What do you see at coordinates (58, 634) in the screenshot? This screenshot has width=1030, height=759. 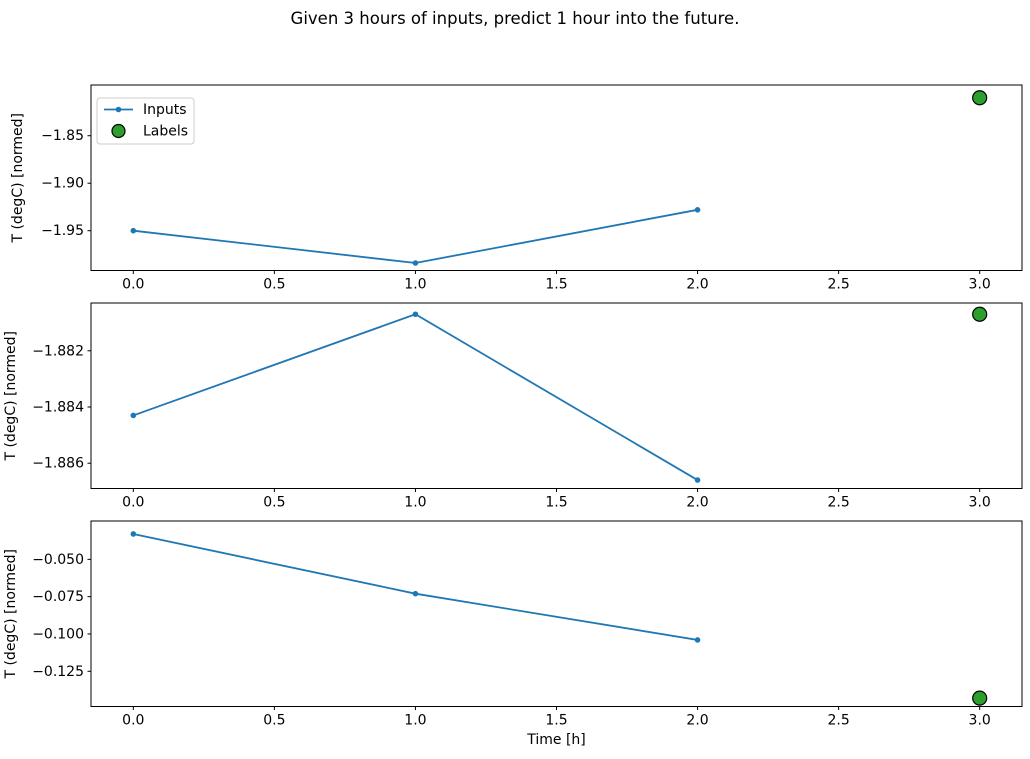 I see `y-tick-label: −0.100` at bounding box center [58, 634].